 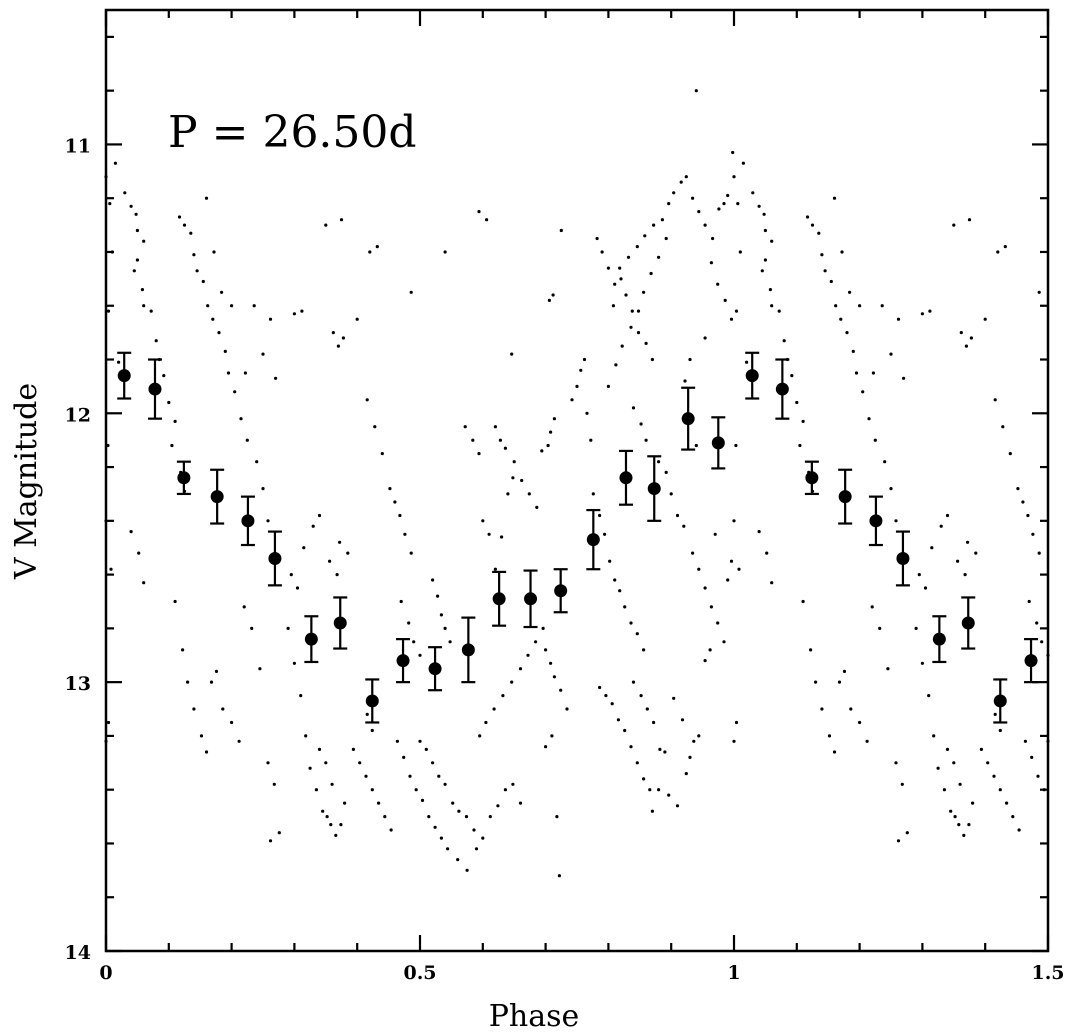 What do you see at coordinates (292, 132) in the screenshot?
I see `period-annotation: P = 26.50d` at bounding box center [292, 132].